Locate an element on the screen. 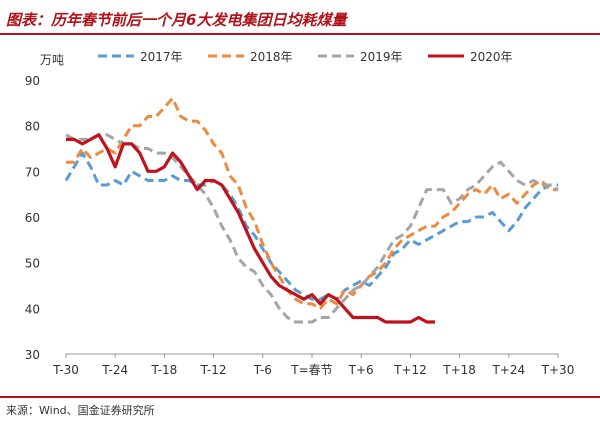 Image resolution: width=600 pixels, height=424 pixels. x-tick-label: T+6 is located at coordinates (361, 370).